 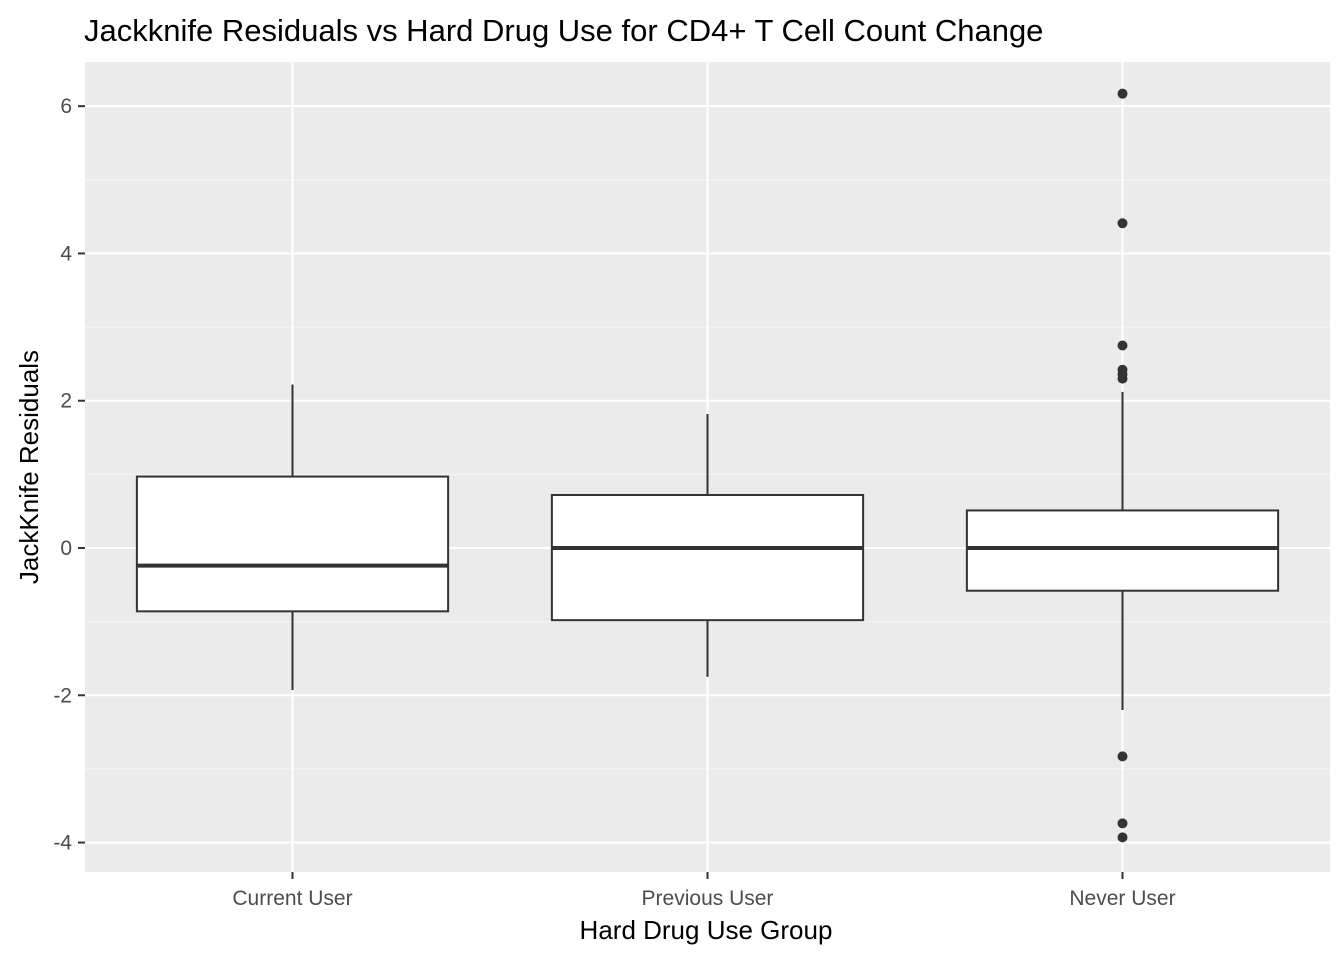 What do you see at coordinates (292, 898) in the screenshot?
I see `x-tick-label: Current User` at bounding box center [292, 898].